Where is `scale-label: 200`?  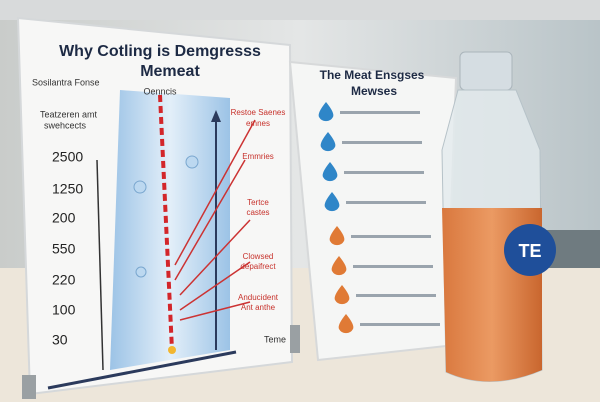 scale-label: 200 is located at coordinates (64, 218).